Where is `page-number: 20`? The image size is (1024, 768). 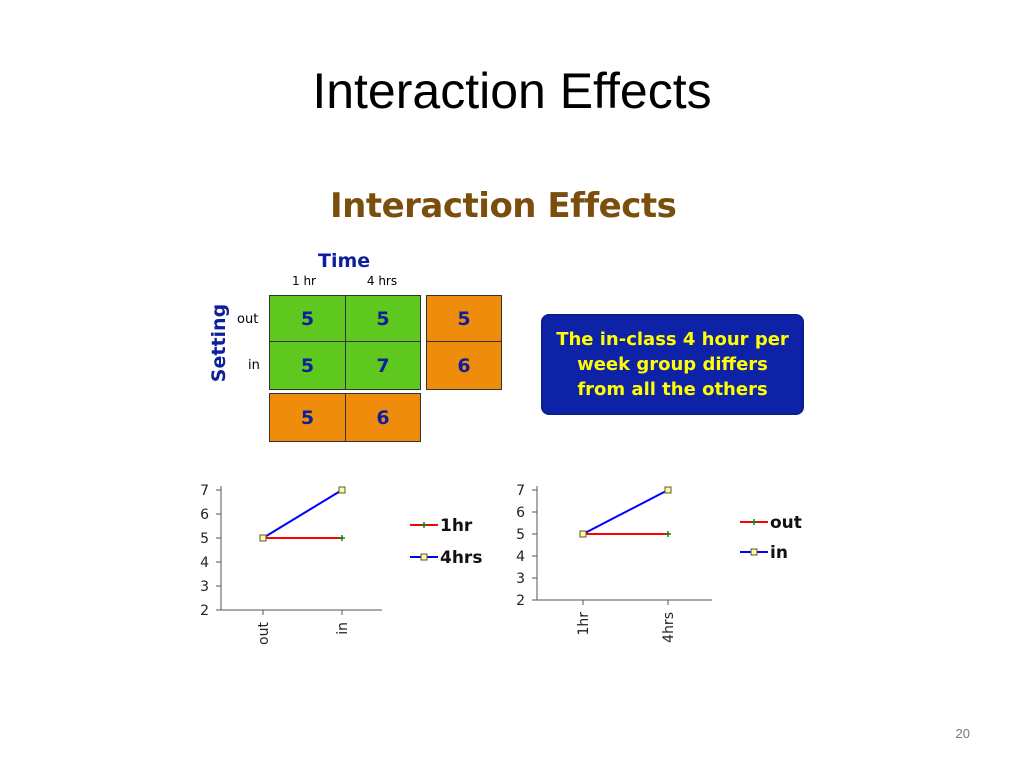 page-number: 20 is located at coordinates (962, 733).